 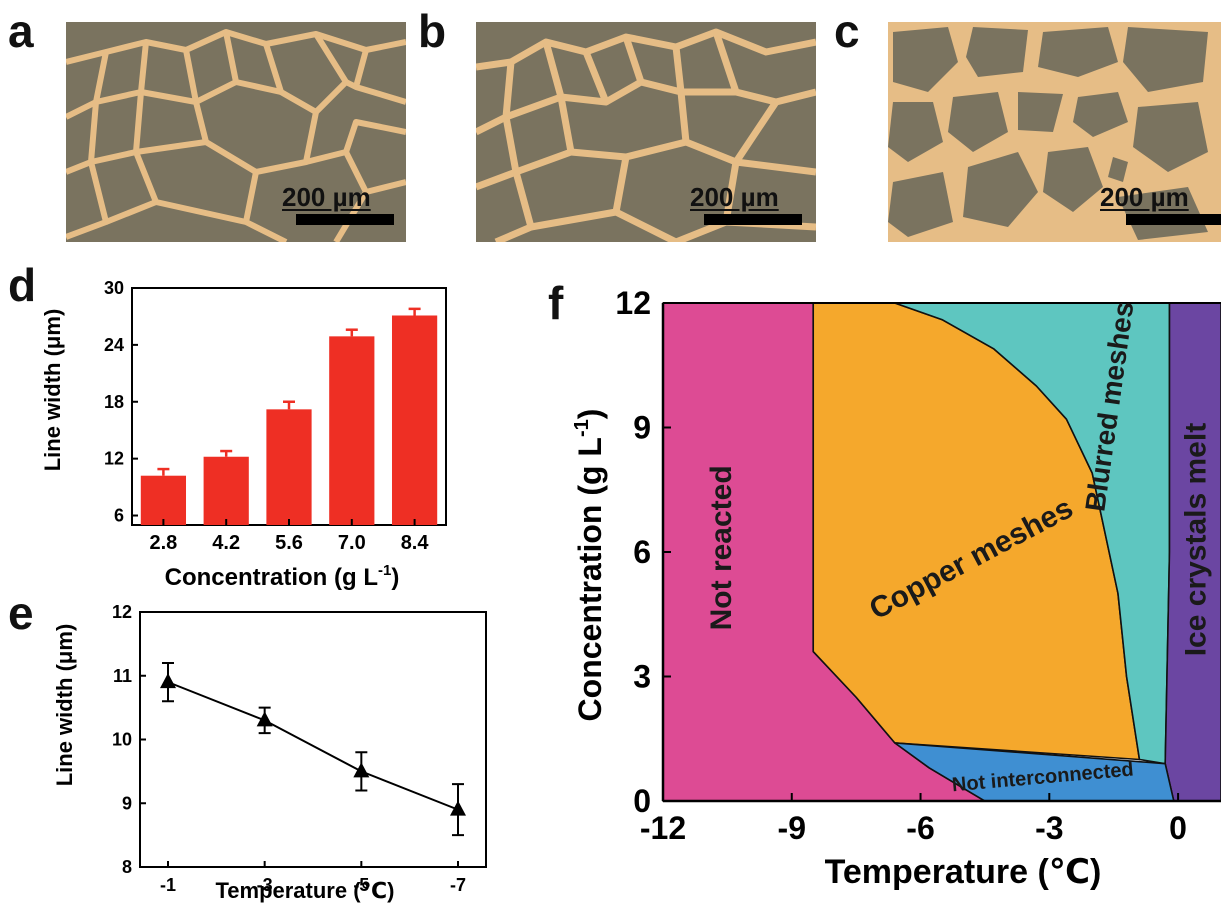 I want to click on chart-f-ylabel: Concentration (g L-1), so click(x=589, y=565).